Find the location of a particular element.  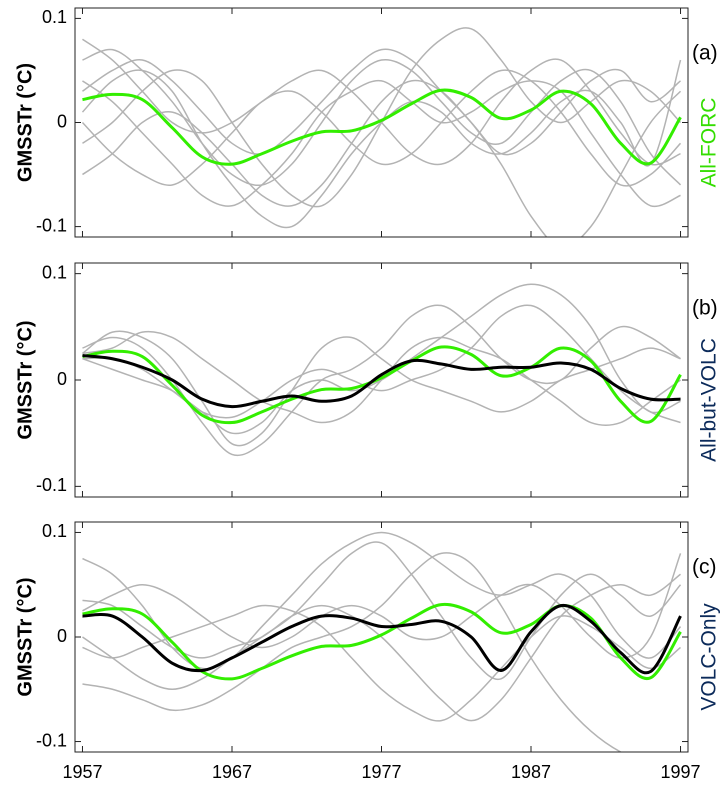

side-label: VOLC-Only is located at coordinates (709, 657).